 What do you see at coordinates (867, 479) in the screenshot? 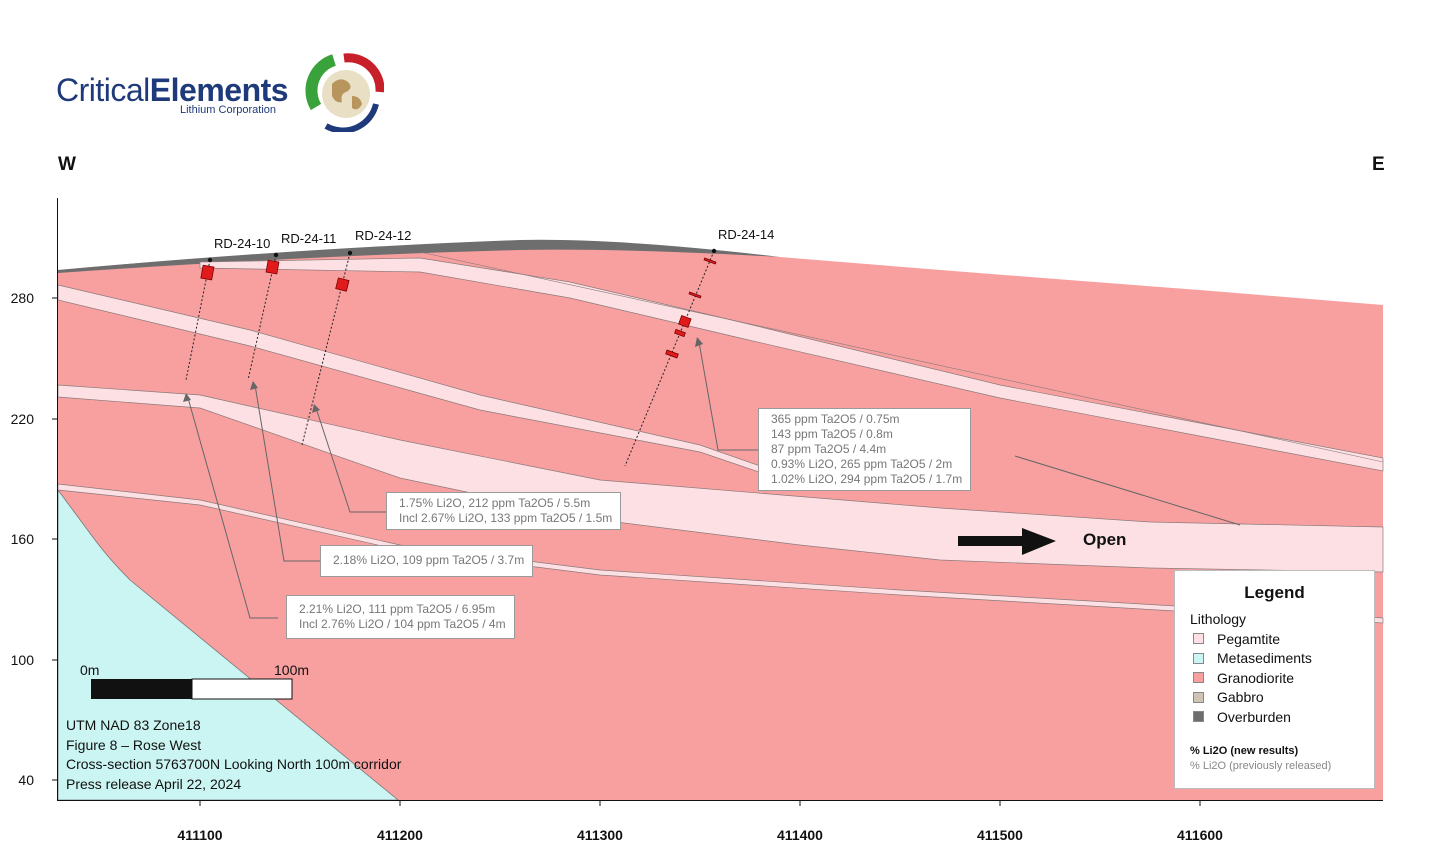
I see `callout-line: 1.02% Li2O, 294 ppm Ta2O5 / 1.7m` at bounding box center [867, 479].